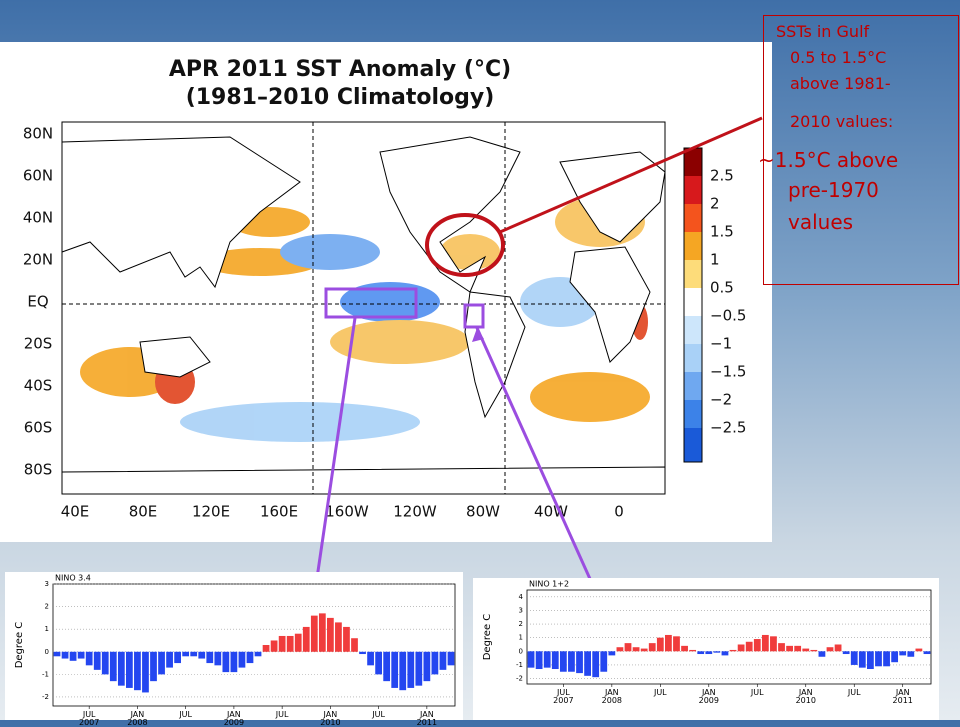 This screenshot has width=960, height=727. What do you see at coordinates (371, 303) in the screenshot?
I see `nino34-box` at bounding box center [371, 303].